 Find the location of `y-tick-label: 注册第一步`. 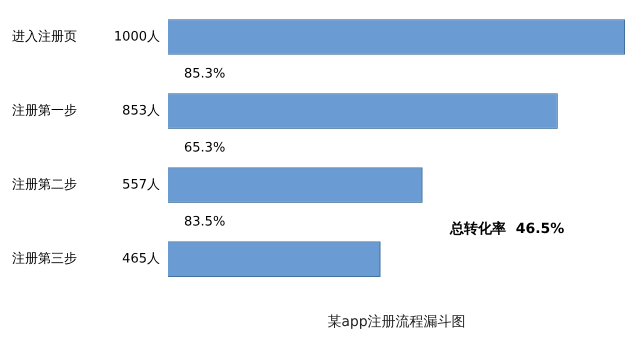

y-tick-label: 注册第一步 is located at coordinates (44, 110).